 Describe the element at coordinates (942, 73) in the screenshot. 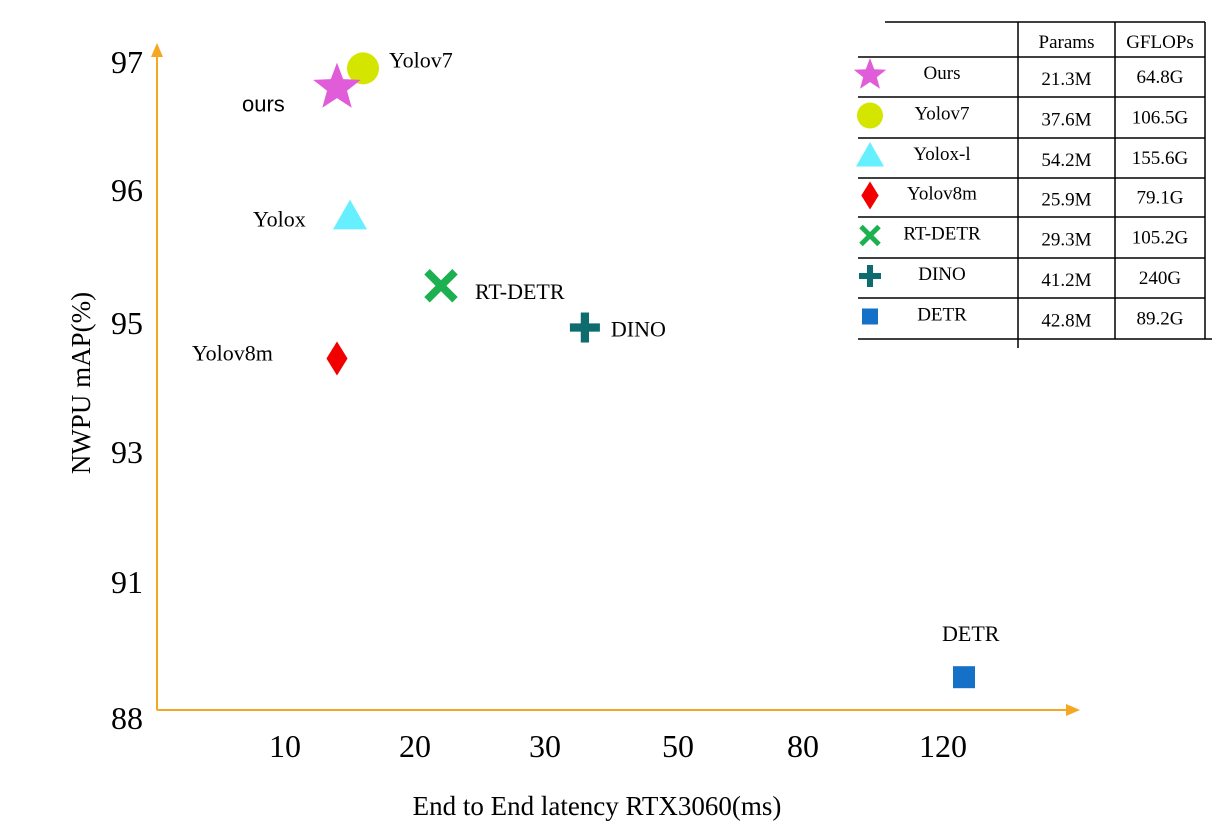

I see `table-model-name: Ours` at that location.